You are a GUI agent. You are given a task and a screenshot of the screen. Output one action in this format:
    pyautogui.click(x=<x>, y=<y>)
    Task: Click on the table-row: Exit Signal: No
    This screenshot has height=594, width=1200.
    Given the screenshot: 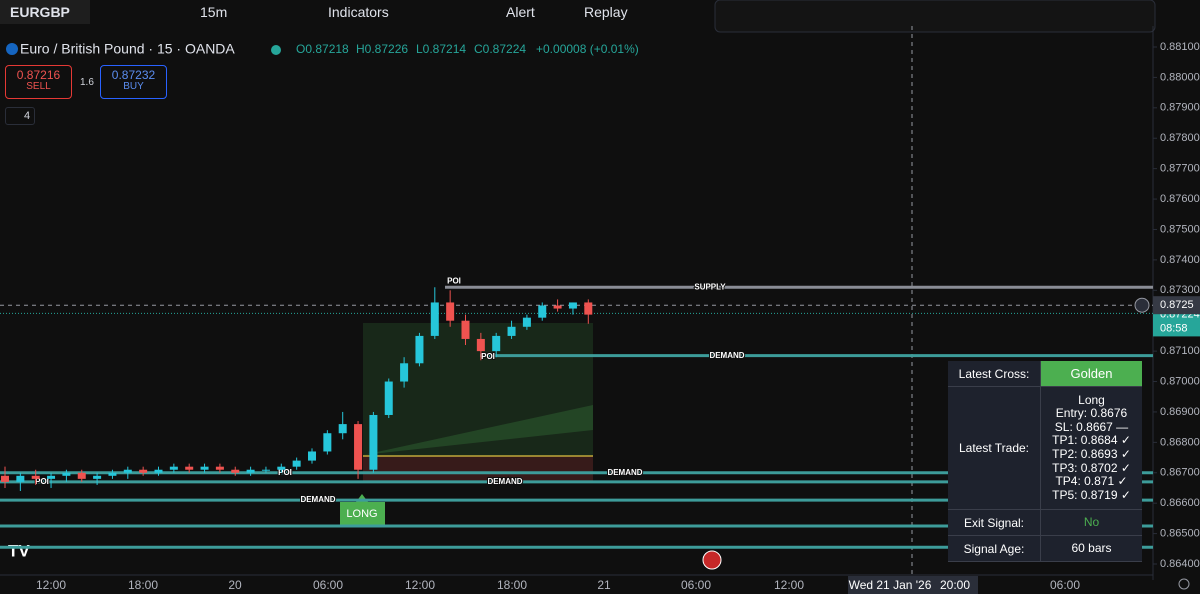 What is the action you would take?
    pyautogui.click(x=1045, y=523)
    